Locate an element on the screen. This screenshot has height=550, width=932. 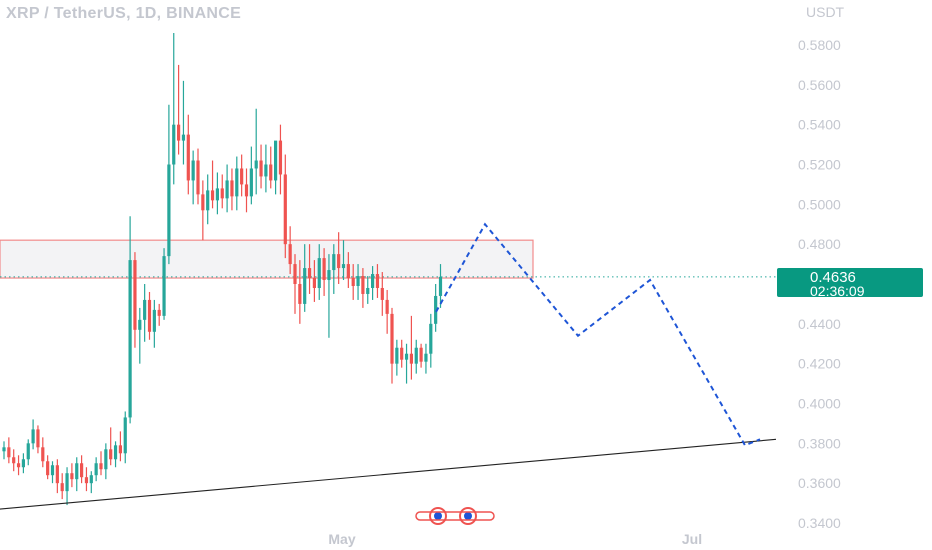
price-tick-label: 0.5800 is located at coordinates (819, 45).